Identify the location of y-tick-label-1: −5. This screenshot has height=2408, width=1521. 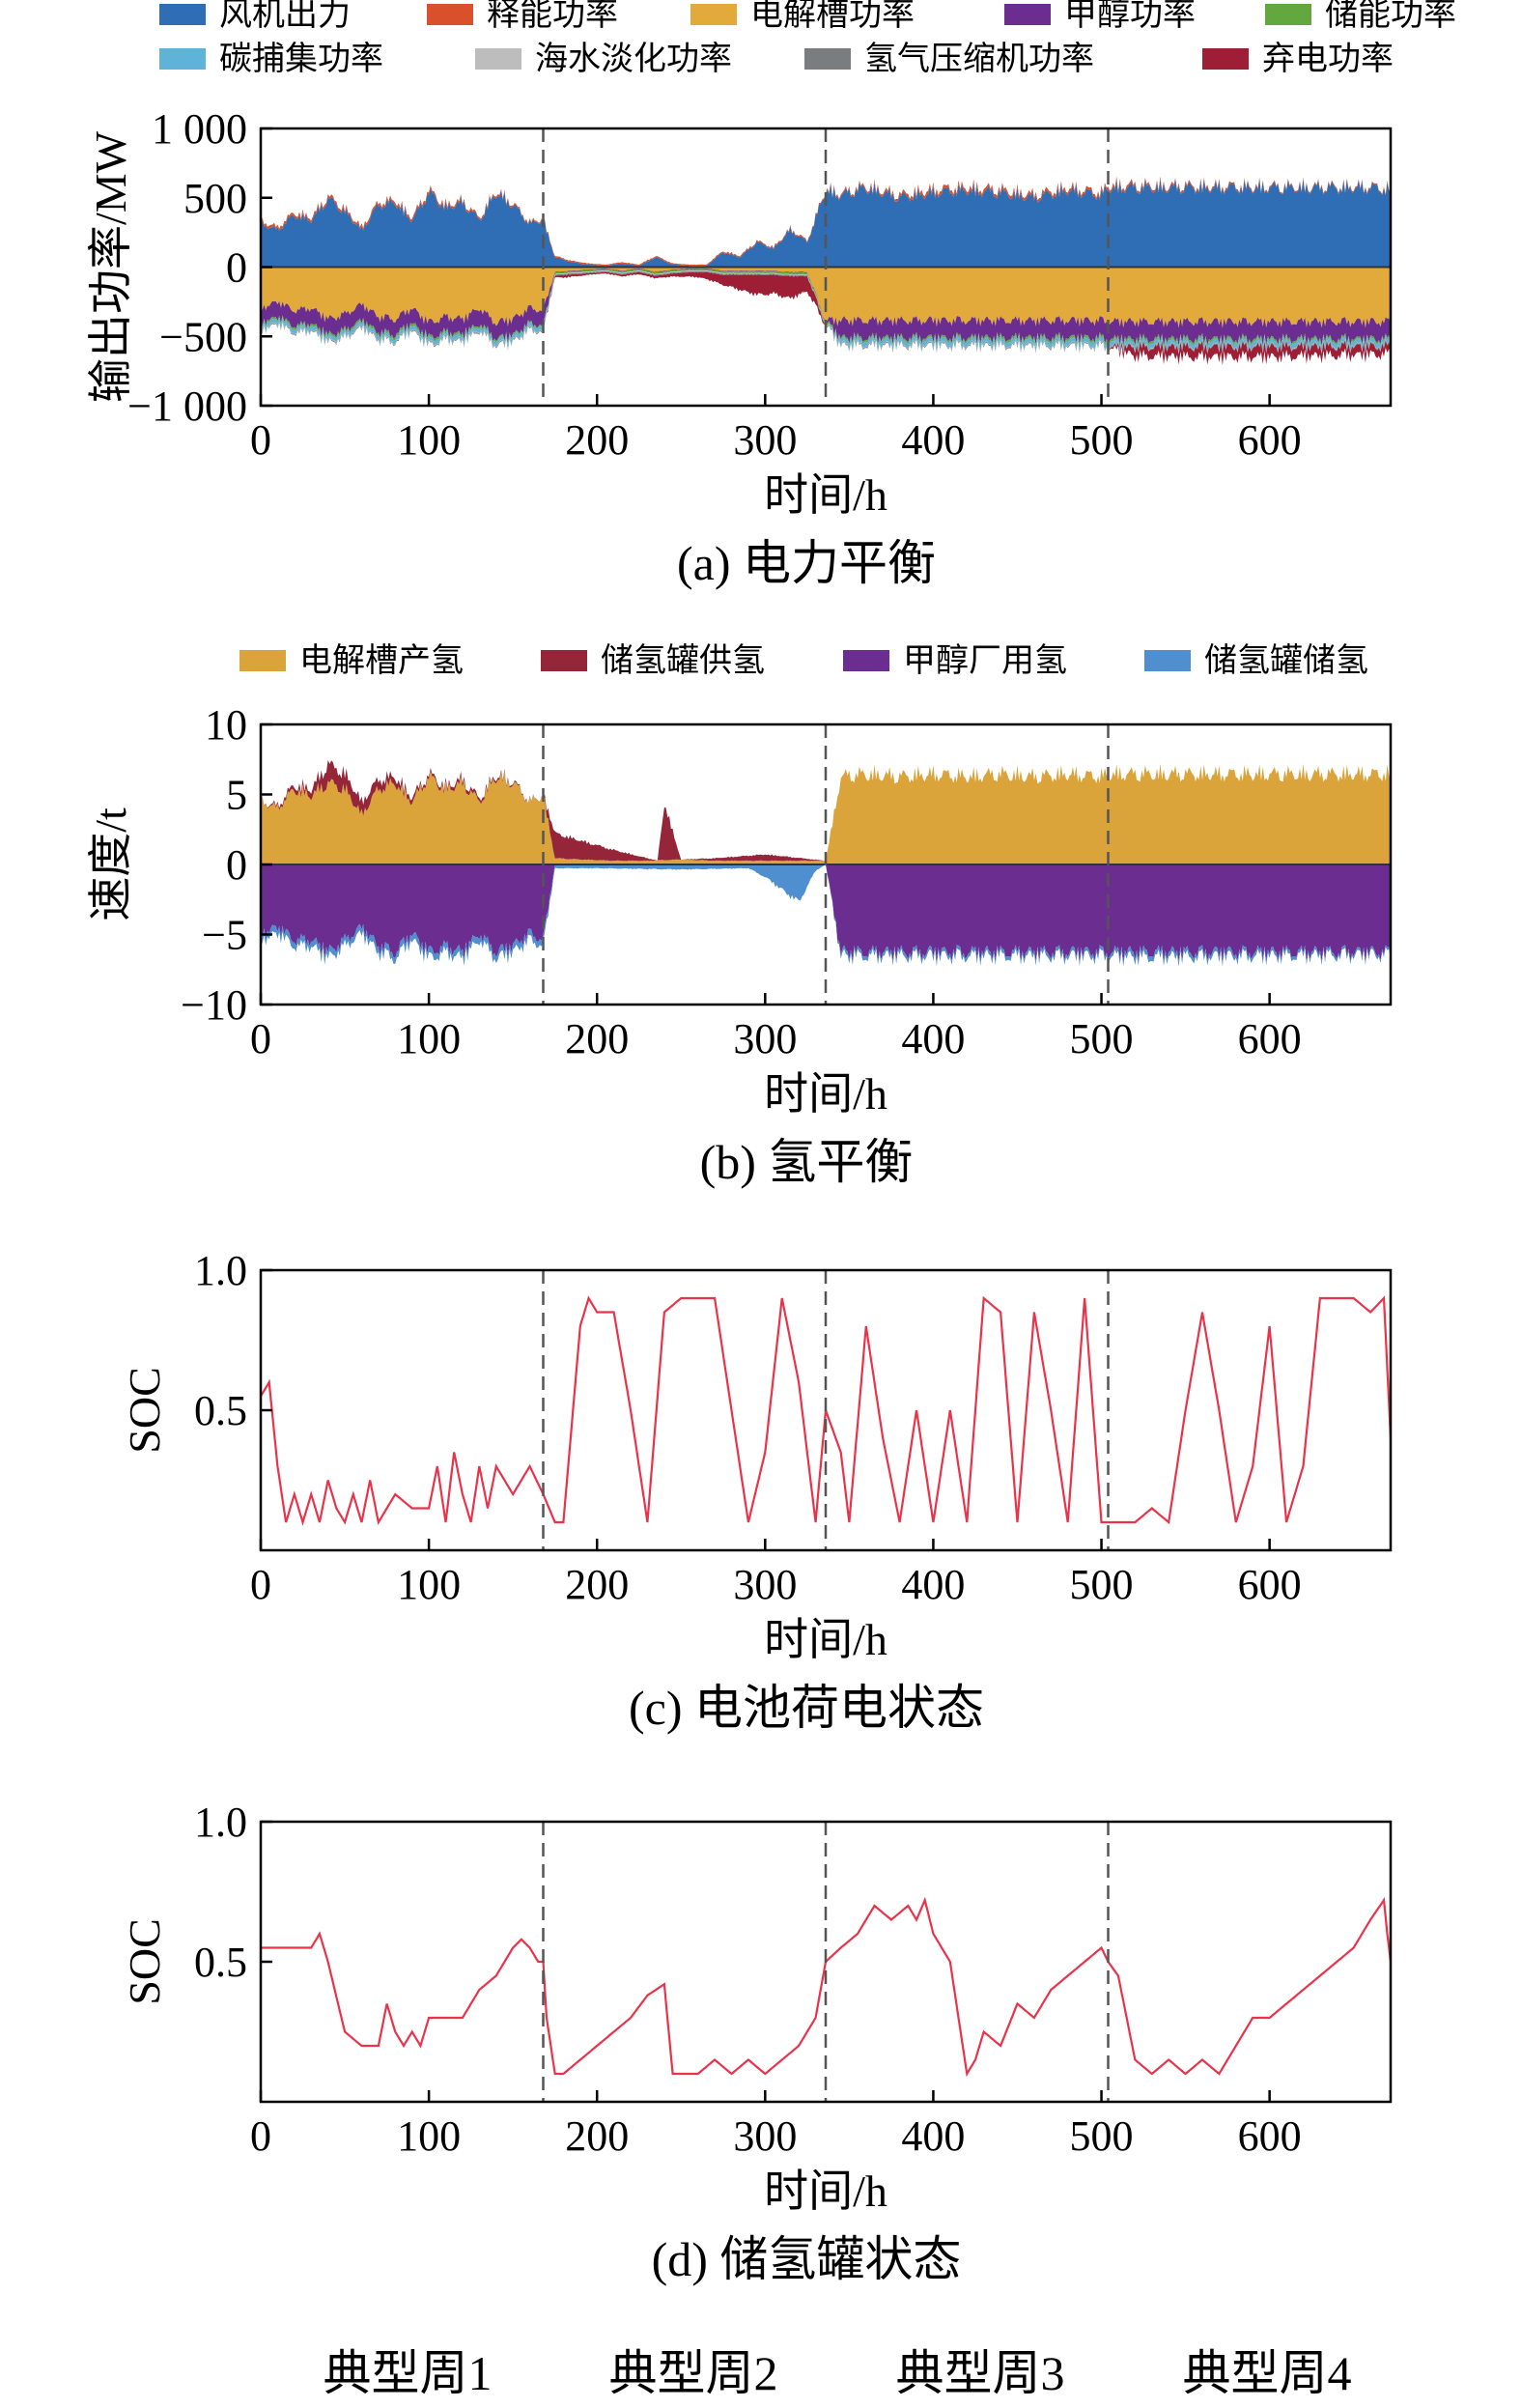
(224, 935).